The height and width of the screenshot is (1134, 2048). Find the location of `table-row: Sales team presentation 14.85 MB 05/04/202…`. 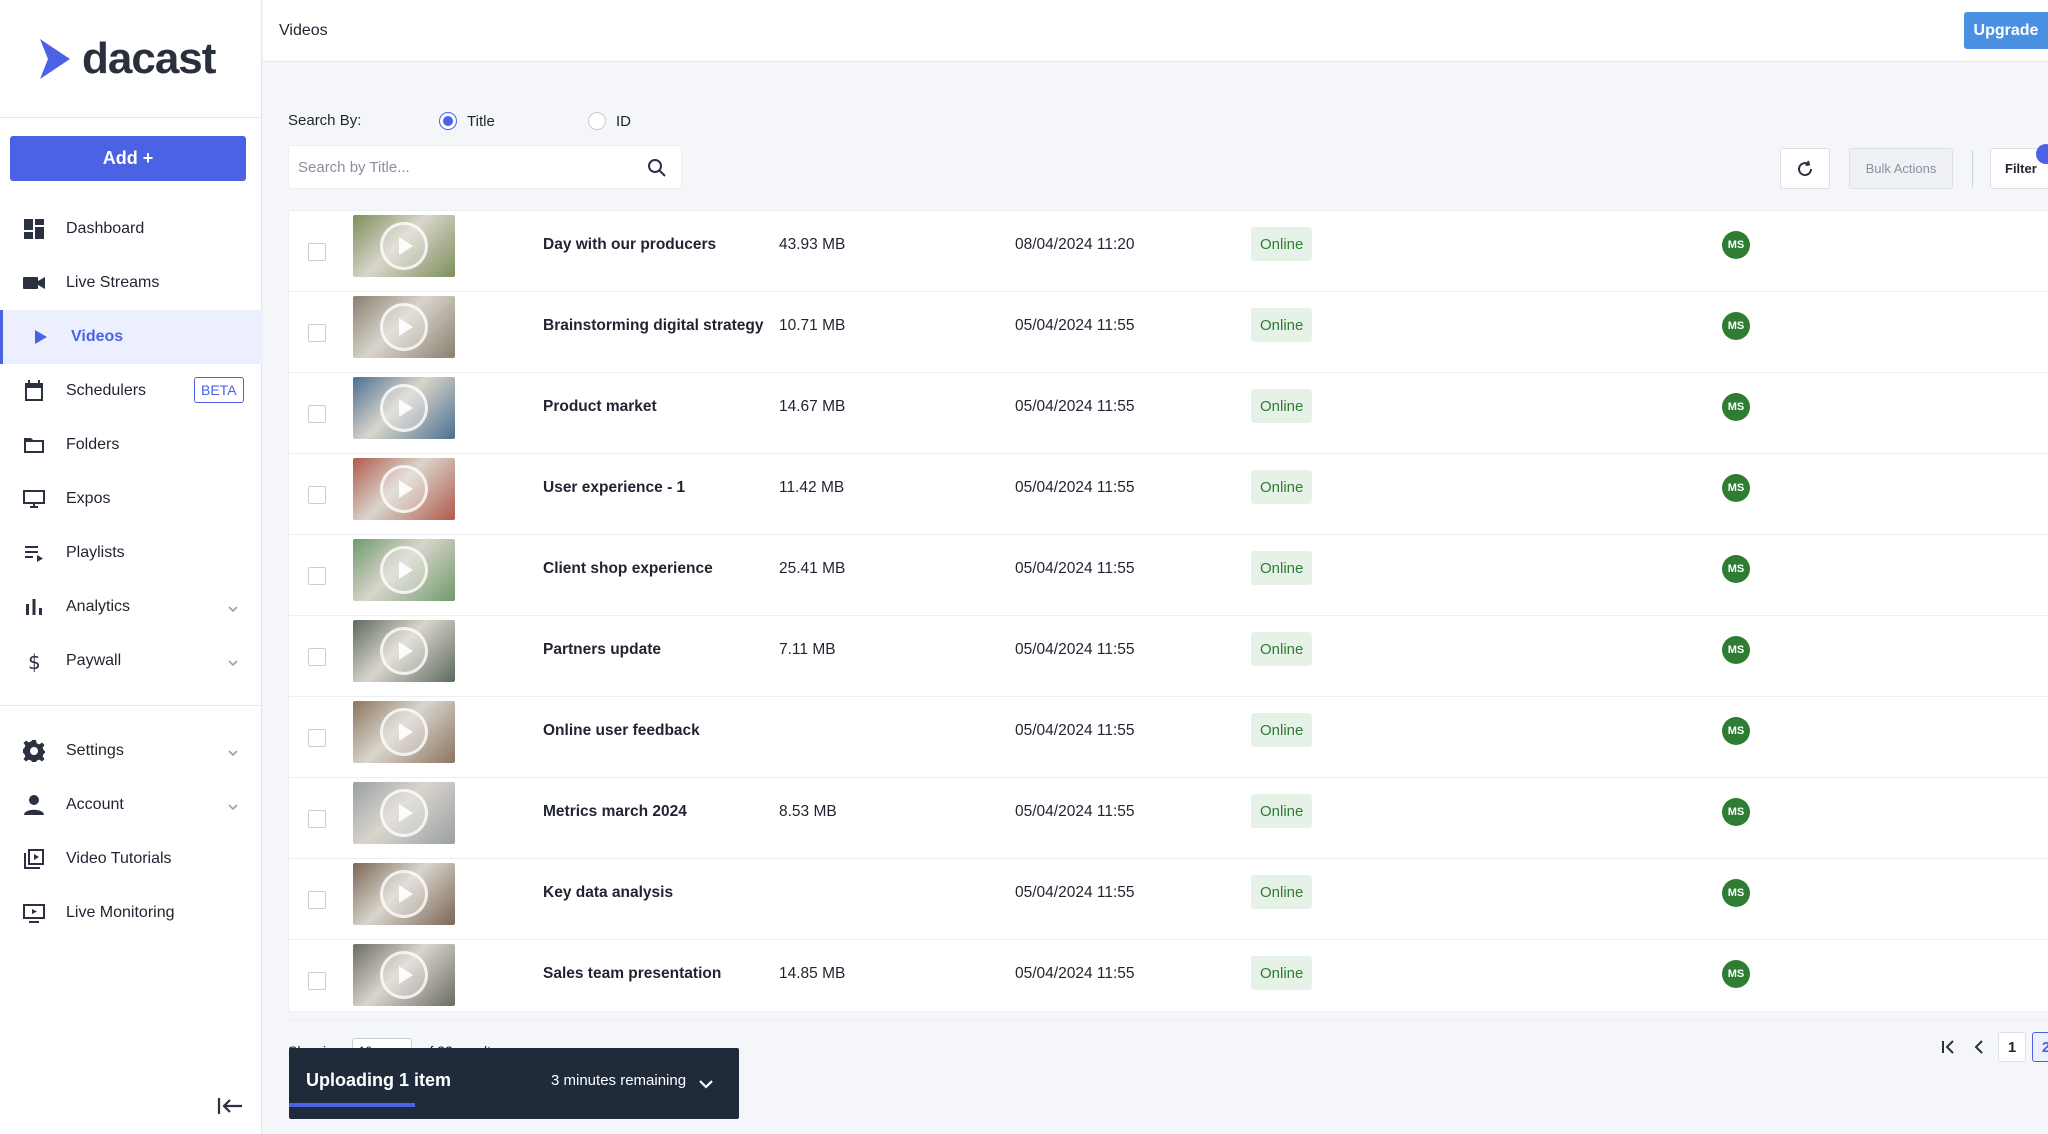

table-row: Sales team presentation 14.85 MB 05/04/202… is located at coordinates (1168, 980).